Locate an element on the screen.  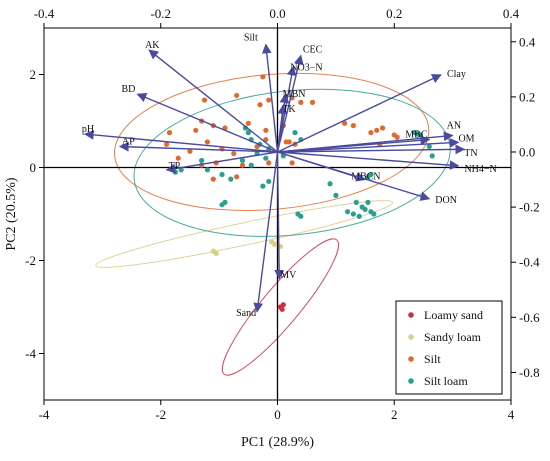
right-tick-label: 0.4 is located at coordinates (527, 41).